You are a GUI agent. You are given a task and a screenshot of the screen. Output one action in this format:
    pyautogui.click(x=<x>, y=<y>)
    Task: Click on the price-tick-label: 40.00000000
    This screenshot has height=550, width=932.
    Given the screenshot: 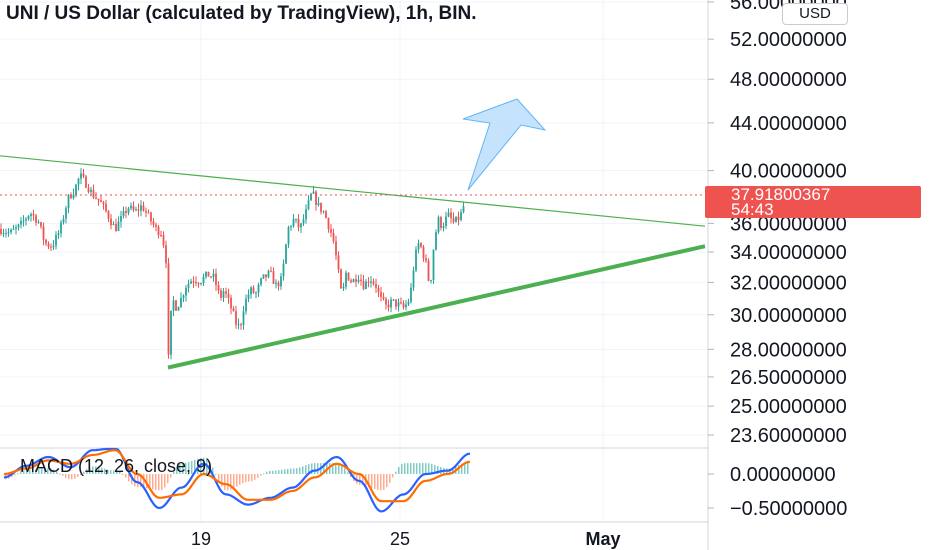 What is the action you would take?
    pyautogui.click(x=788, y=172)
    